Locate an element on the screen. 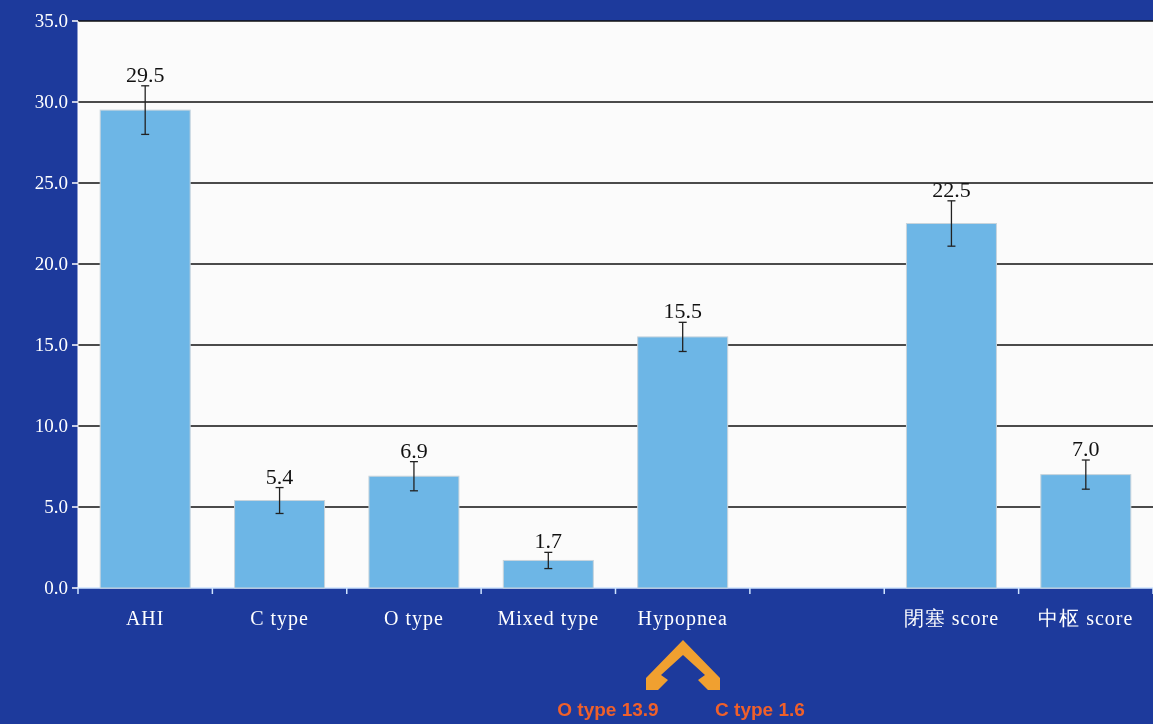  x-tick-label: Hypopnea is located at coordinates (682, 618).